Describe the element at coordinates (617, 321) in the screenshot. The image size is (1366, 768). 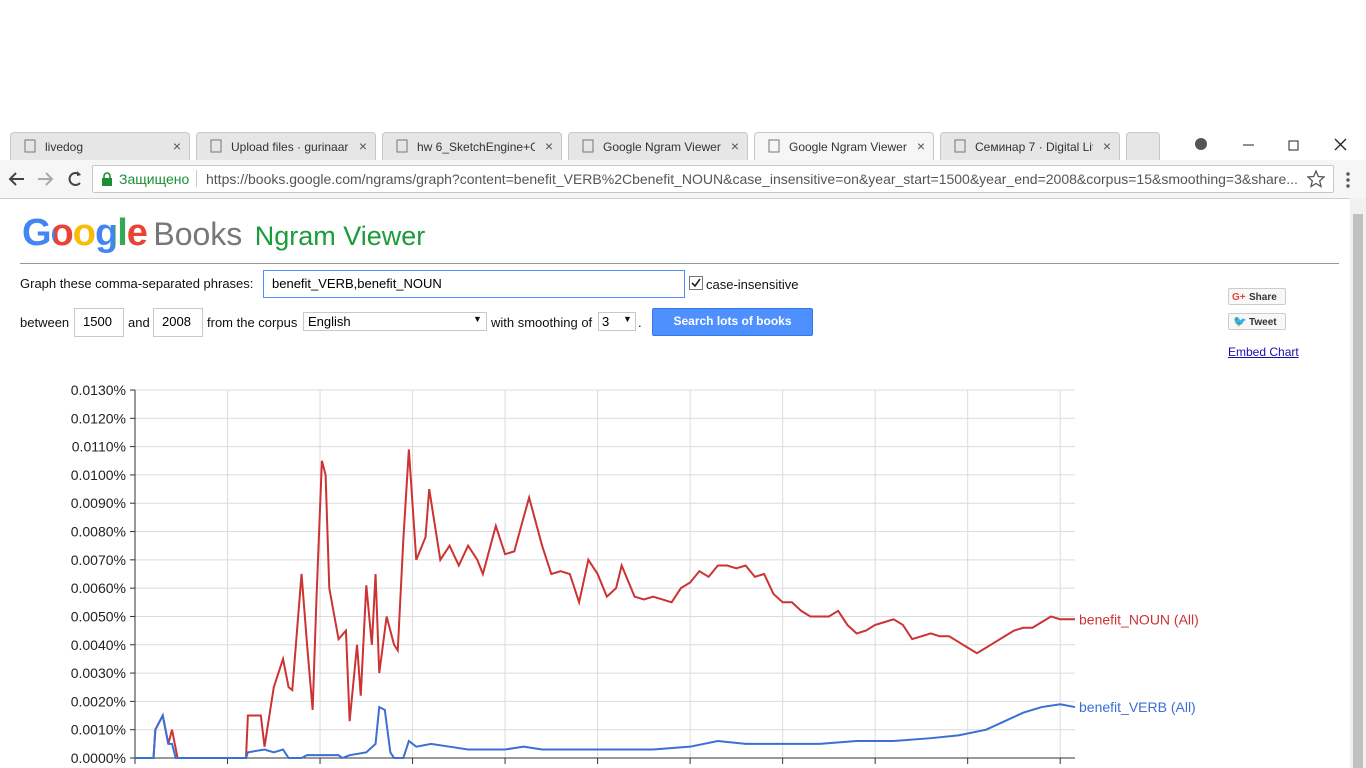
I see `smoothing-select: 3` at that location.